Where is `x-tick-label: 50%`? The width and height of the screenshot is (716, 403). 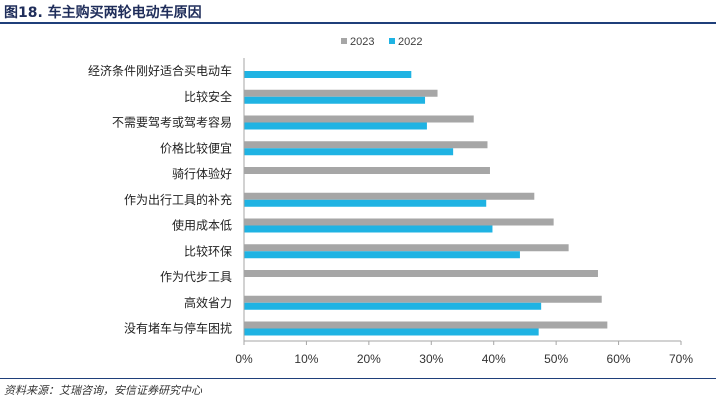 x-tick-label: 50% is located at coordinates (556, 359).